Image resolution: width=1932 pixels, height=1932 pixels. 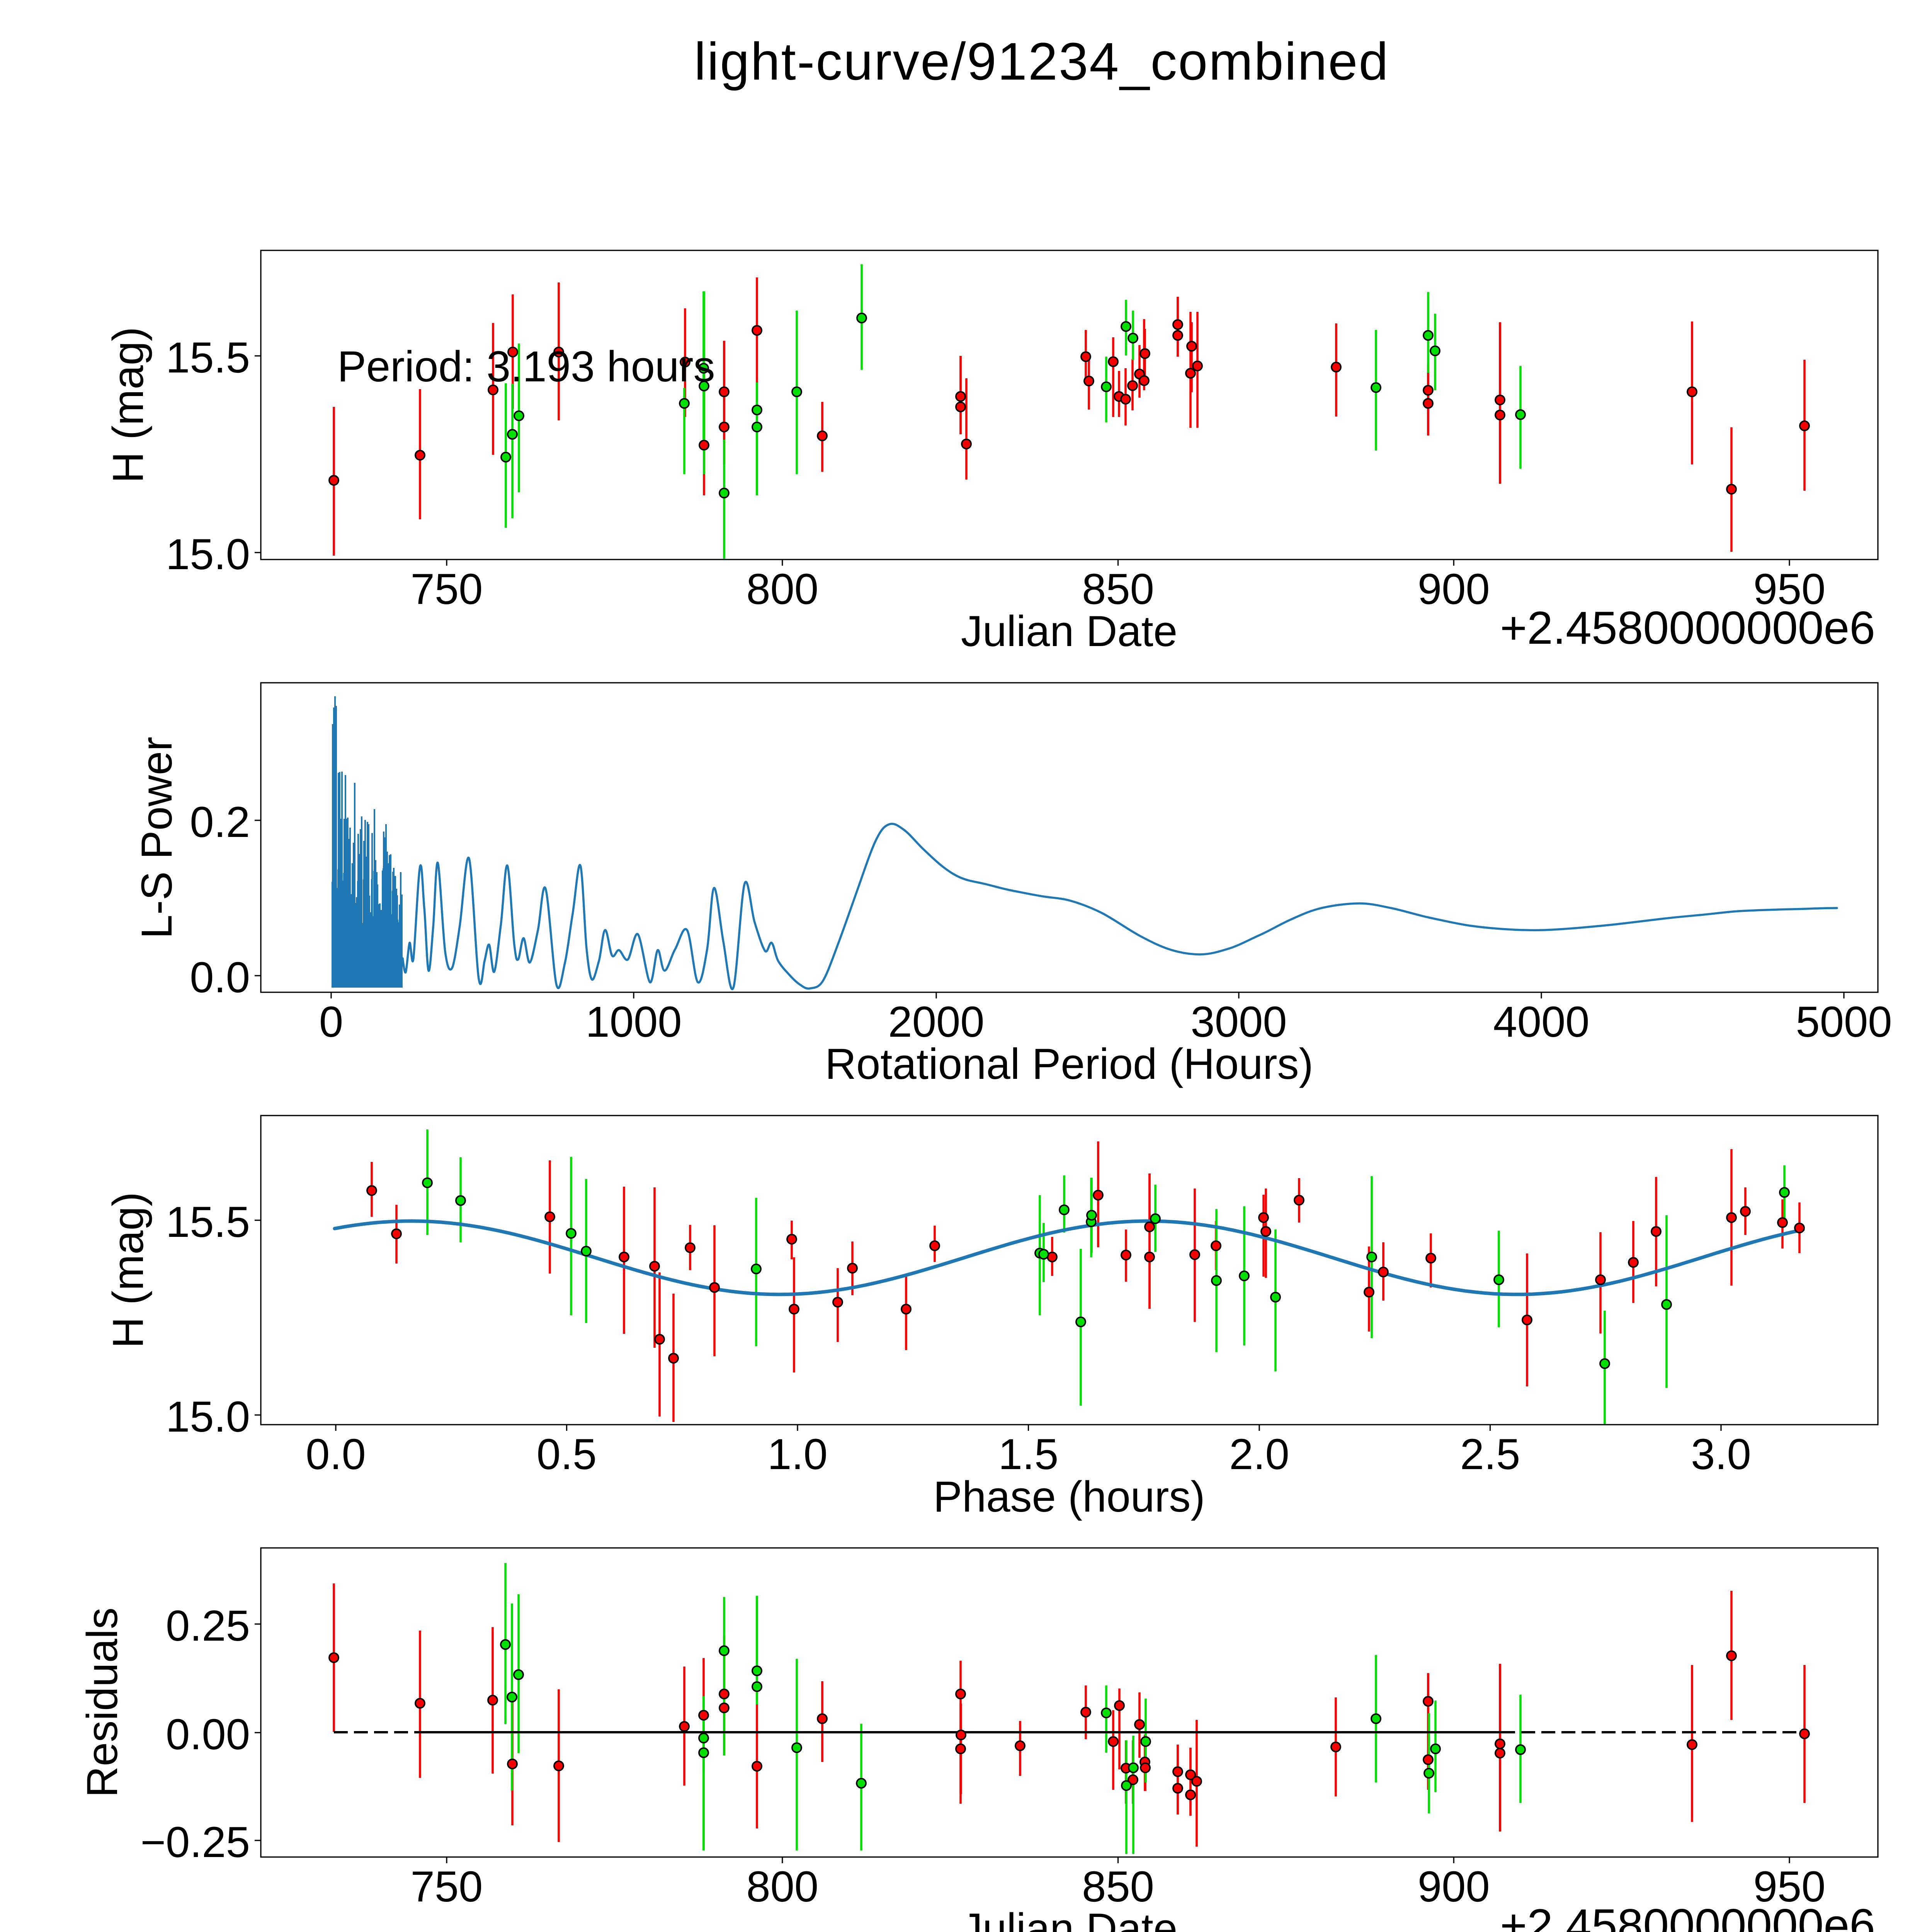 What do you see at coordinates (526, 367) in the screenshot?
I see `svg-text: Period: 3.193 hours` at bounding box center [526, 367].